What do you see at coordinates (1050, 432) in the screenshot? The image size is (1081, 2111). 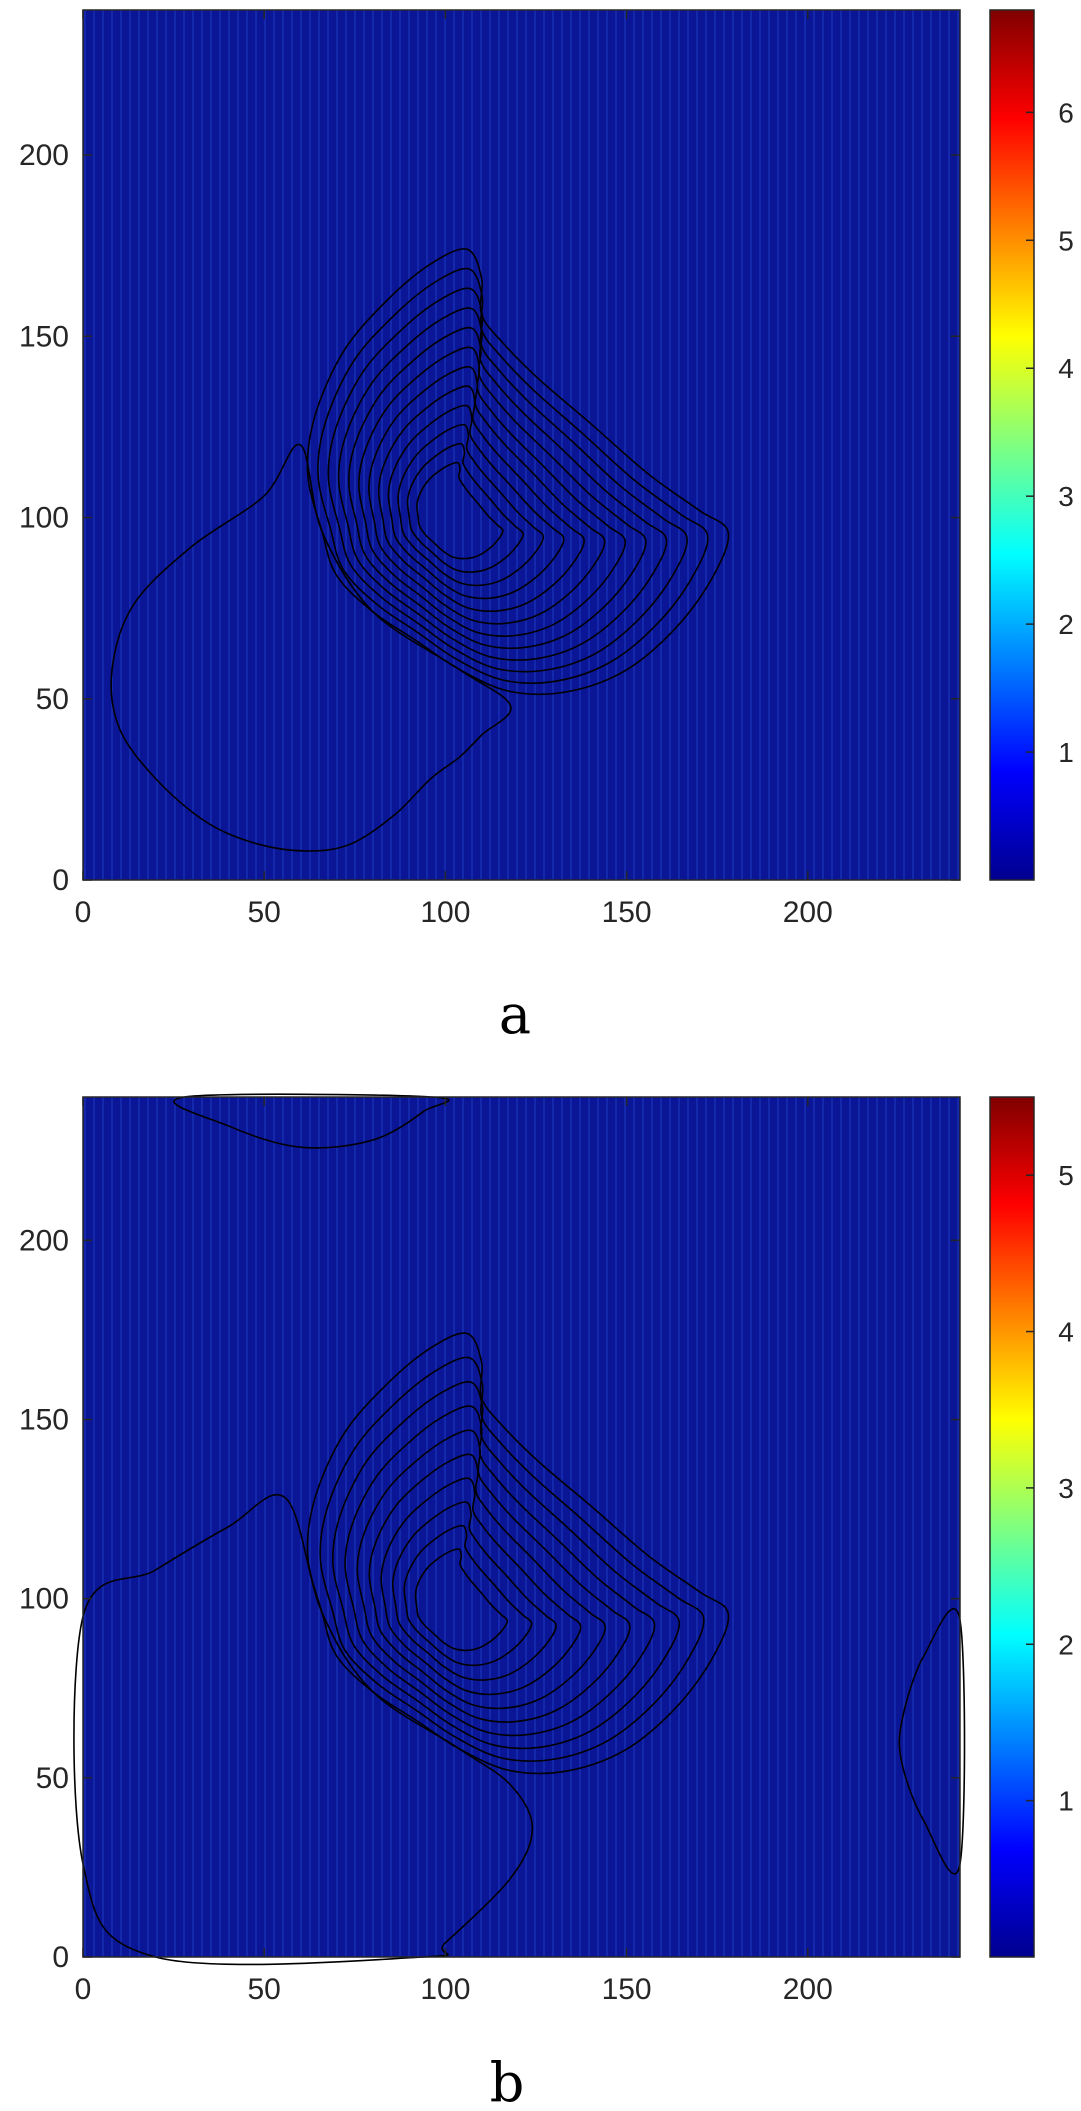 I see `colorbar-ticks: 1 2 3 4 5 6` at bounding box center [1050, 432].